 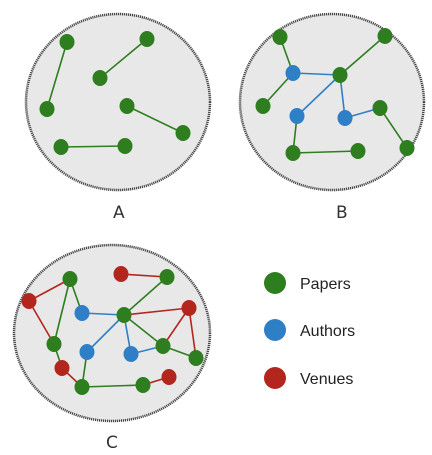 What do you see at coordinates (275, 330) in the screenshot?
I see `legend-authors-swatch` at bounding box center [275, 330].